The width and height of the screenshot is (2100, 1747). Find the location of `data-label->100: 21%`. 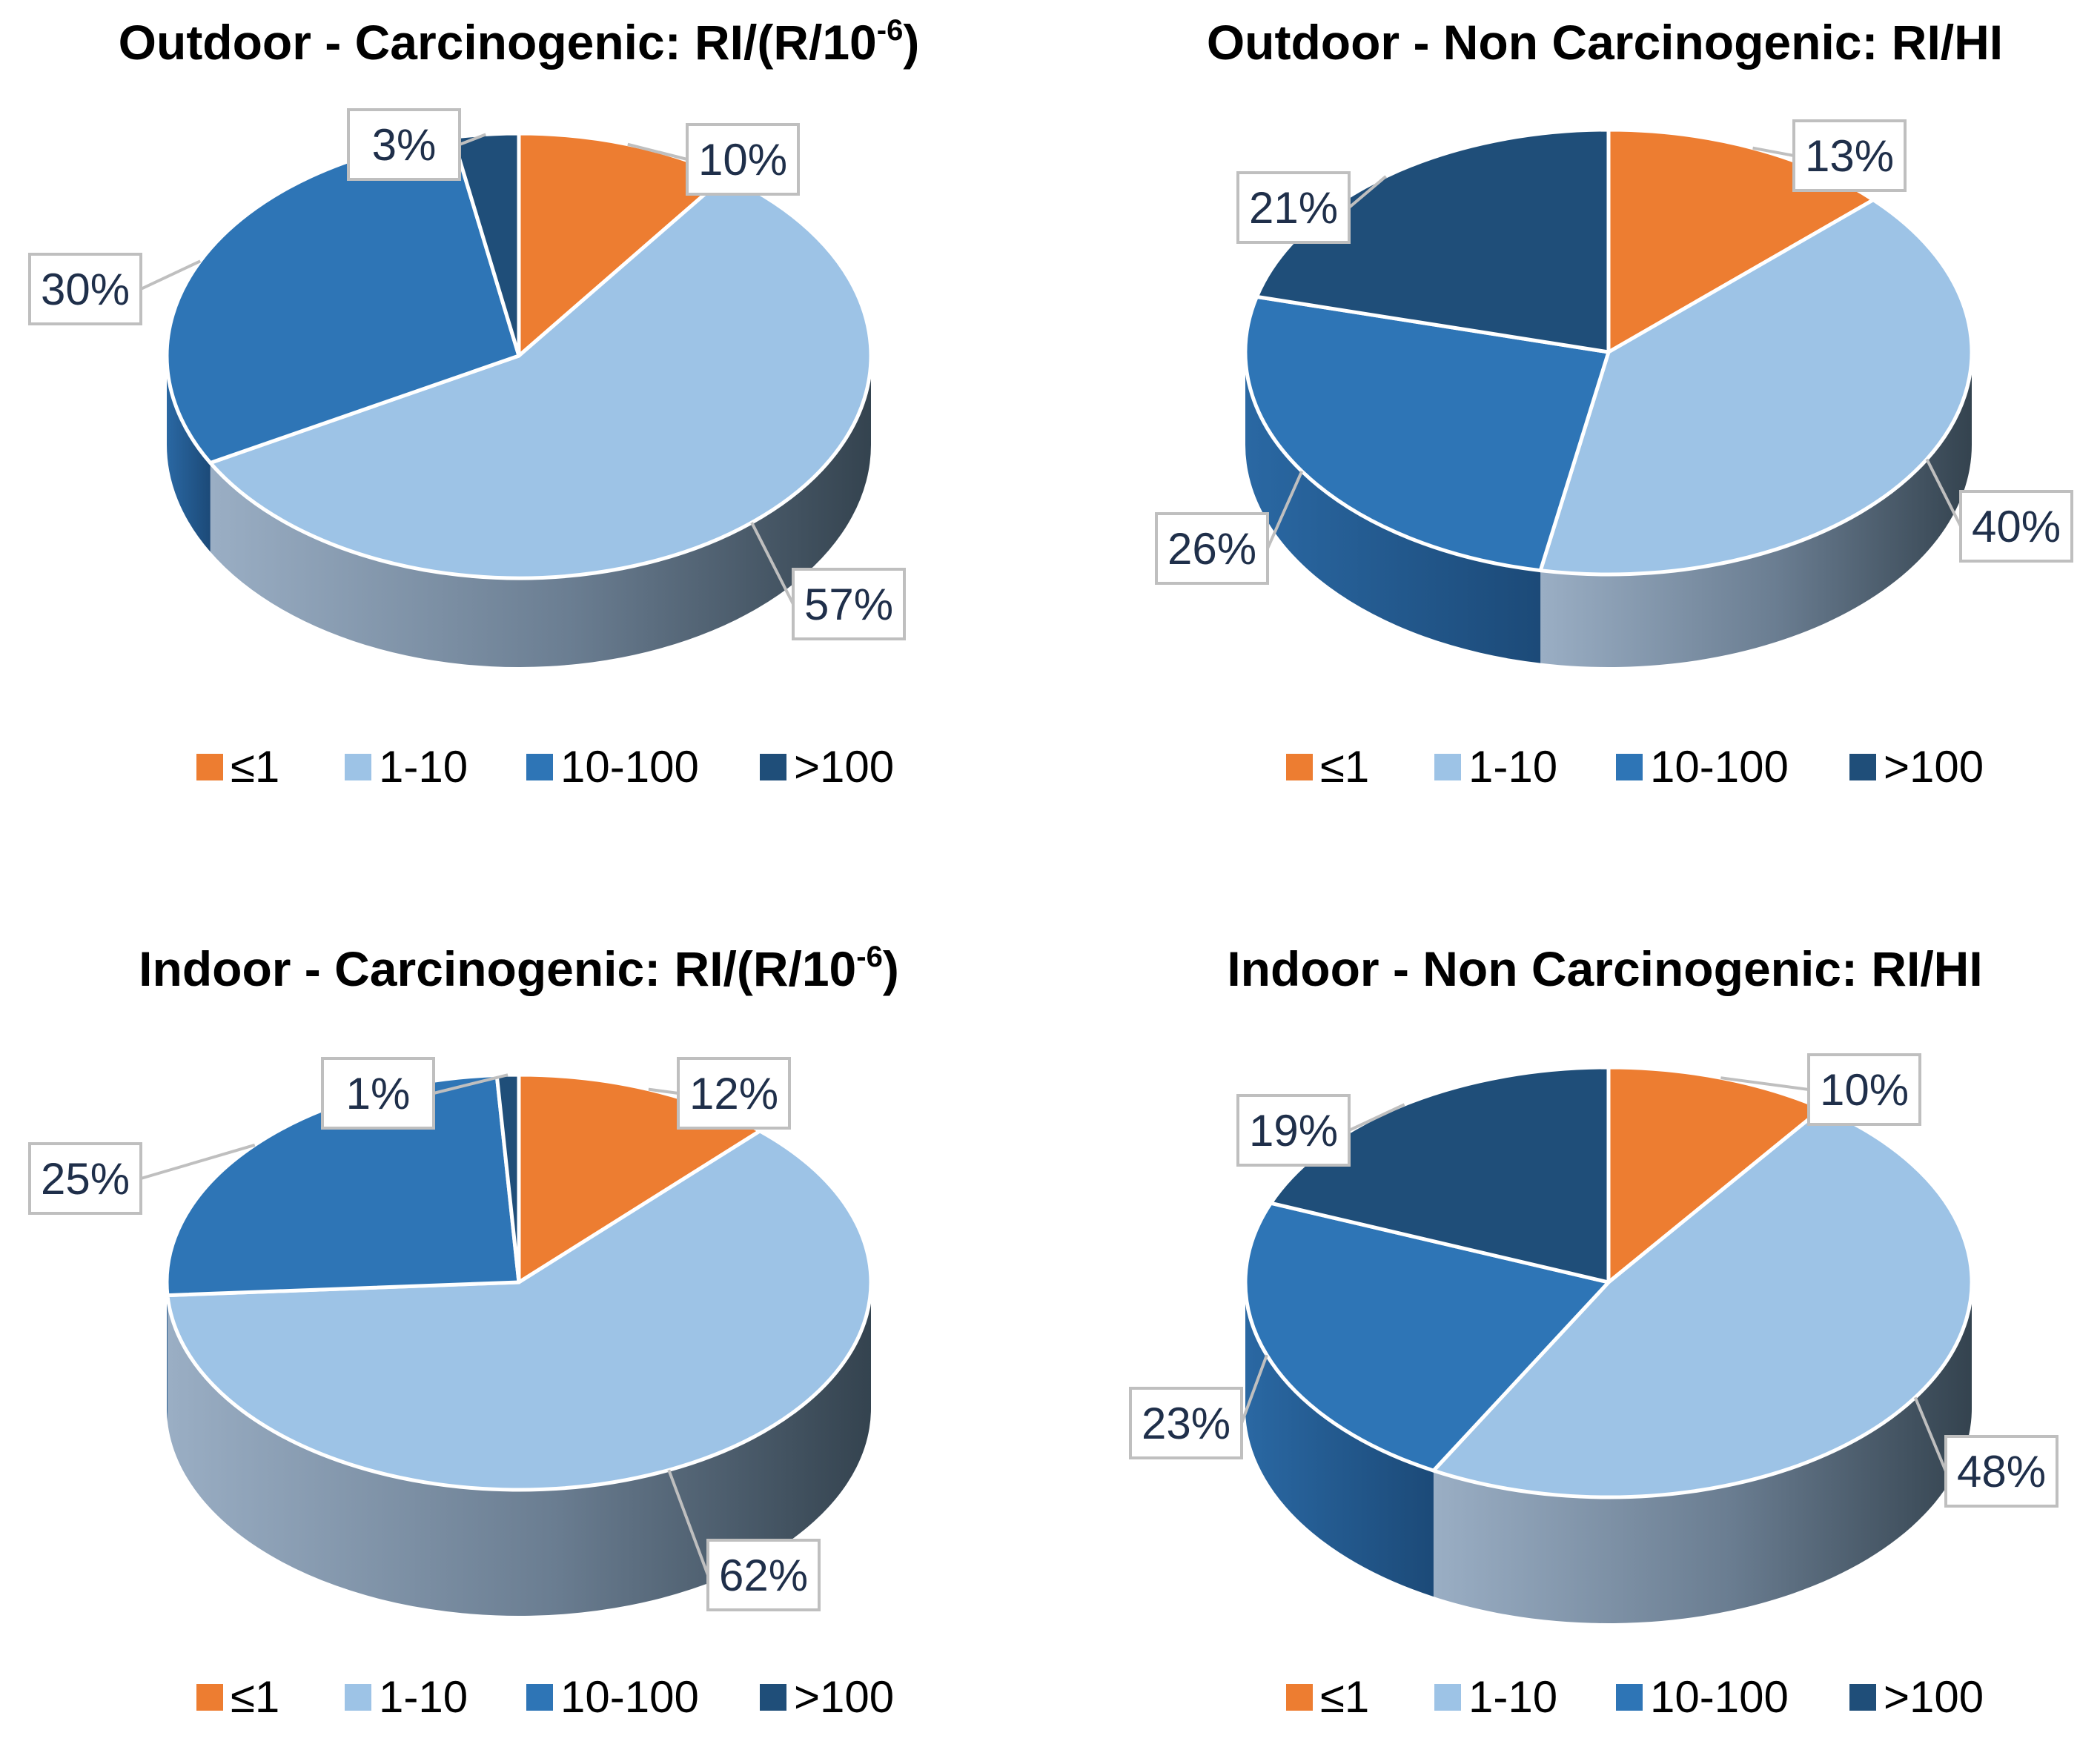

data-label->100: 21% is located at coordinates (1293, 208).